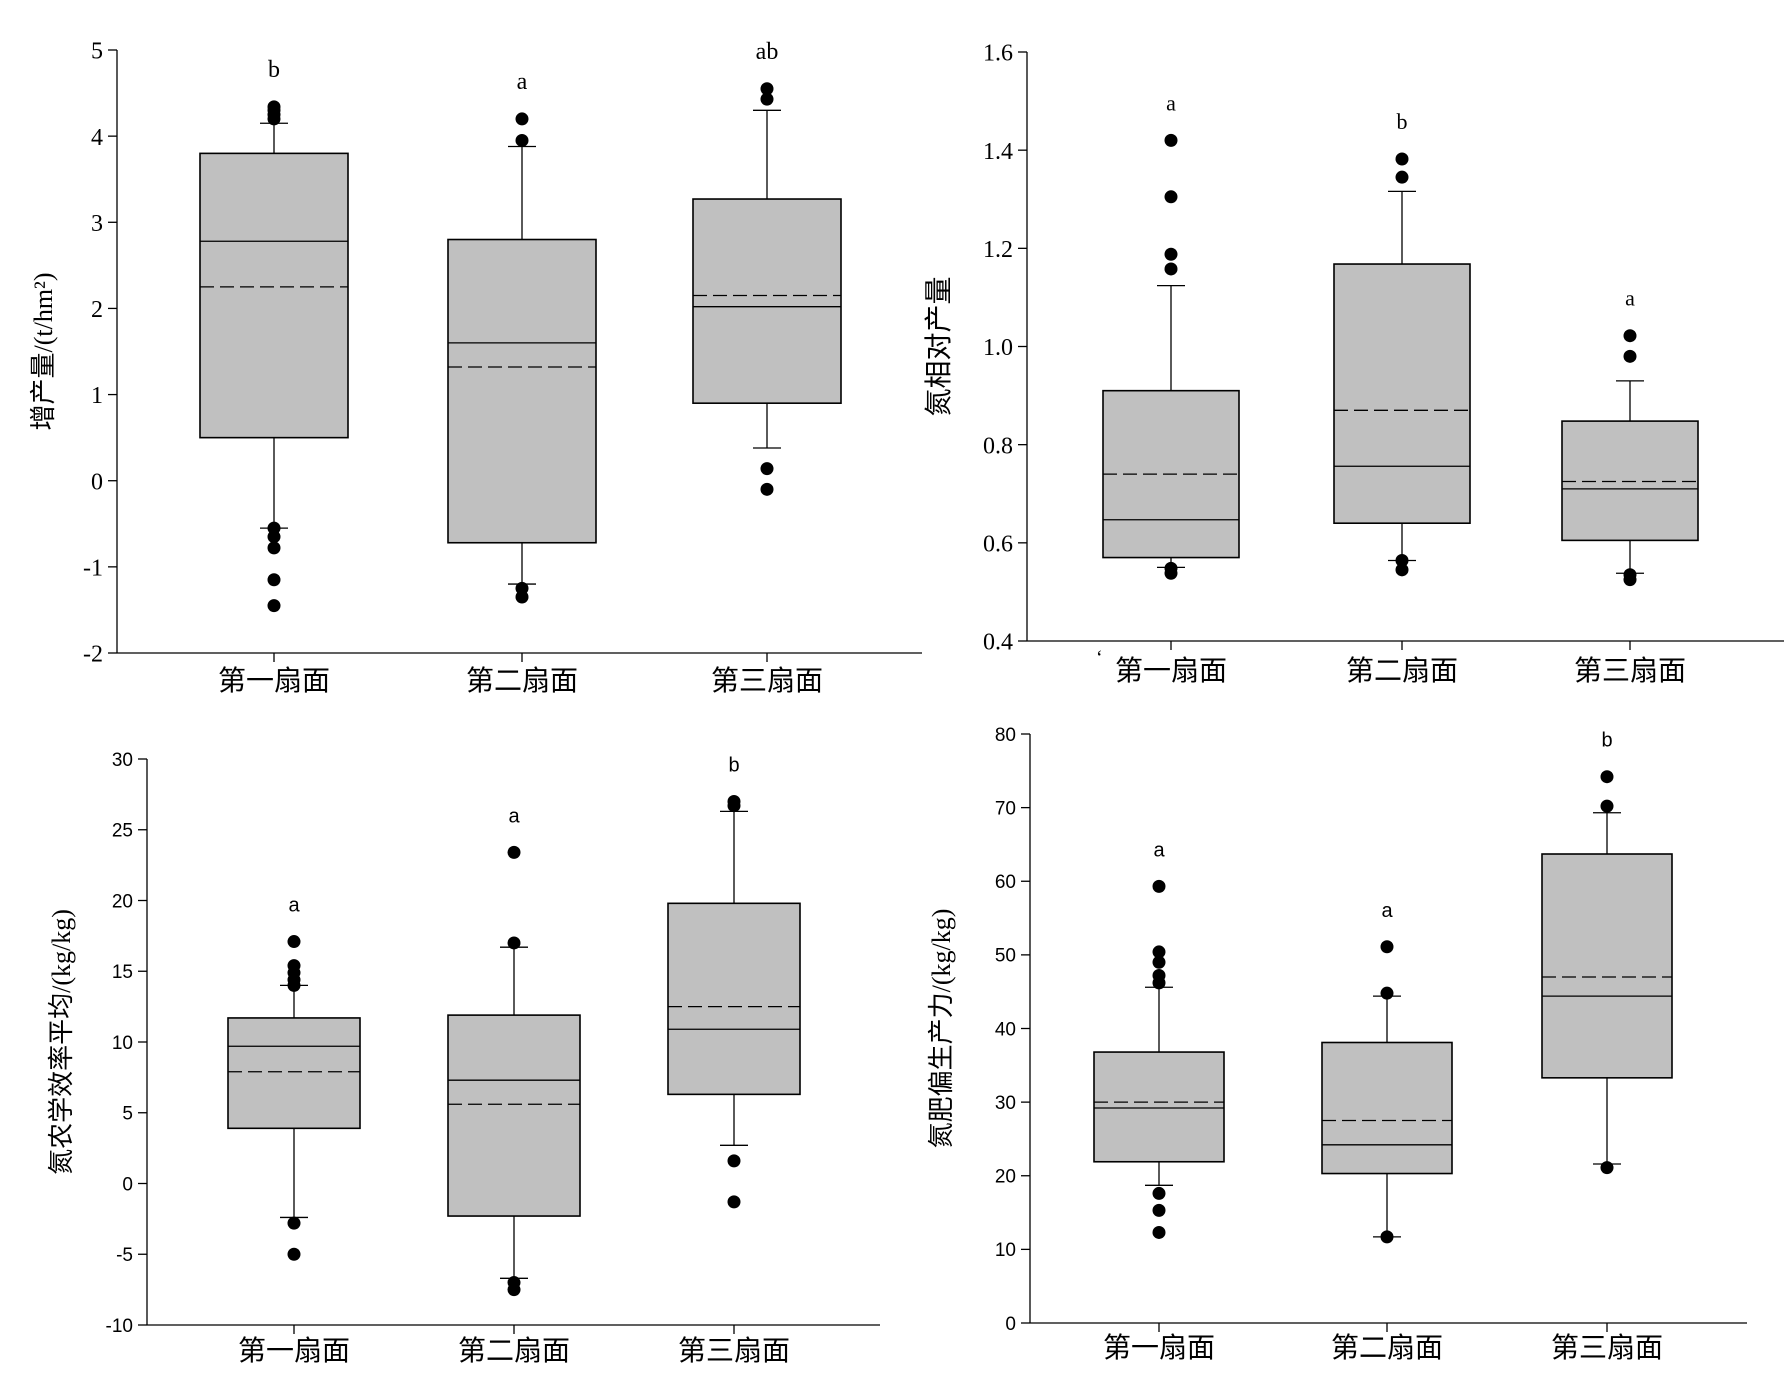 The width and height of the screenshot is (1784, 1378). Describe the element at coordinates (998, 446) in the screenshot. I see `y-tick-label: 0.8` at that location.